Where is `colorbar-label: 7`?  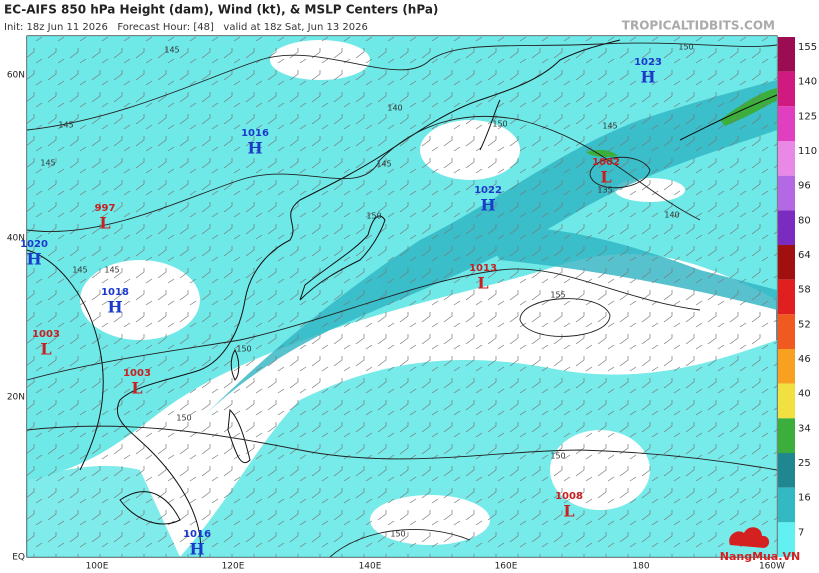 colorbar-label: 7 is located at coordinates (801, 532).